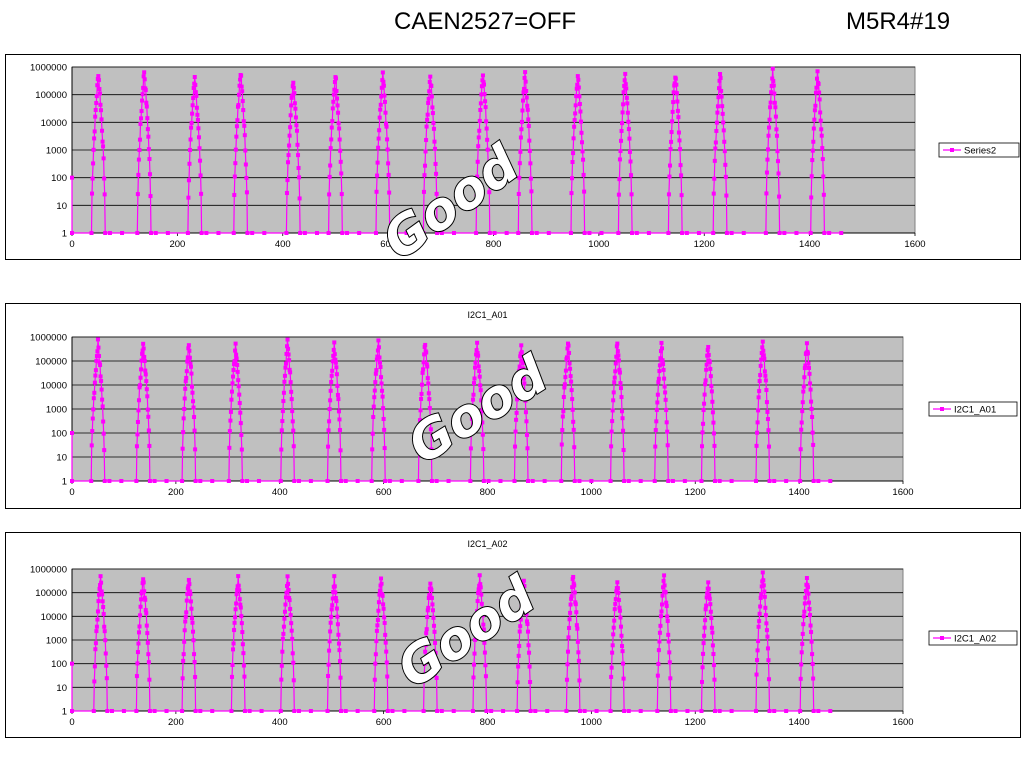 The image size is (1024, 768). What do you see at coordinates (61, 206) in the screenshot?
I see `y-tick-label: 10` at bounding box center [61, 206].